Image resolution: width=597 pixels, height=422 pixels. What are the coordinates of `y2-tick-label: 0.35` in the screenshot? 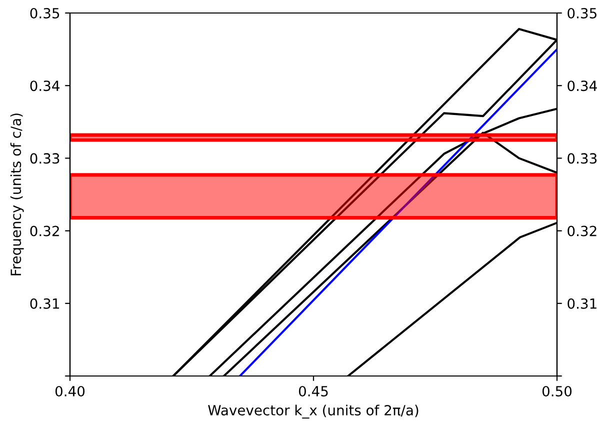 It's located at (582, 13).